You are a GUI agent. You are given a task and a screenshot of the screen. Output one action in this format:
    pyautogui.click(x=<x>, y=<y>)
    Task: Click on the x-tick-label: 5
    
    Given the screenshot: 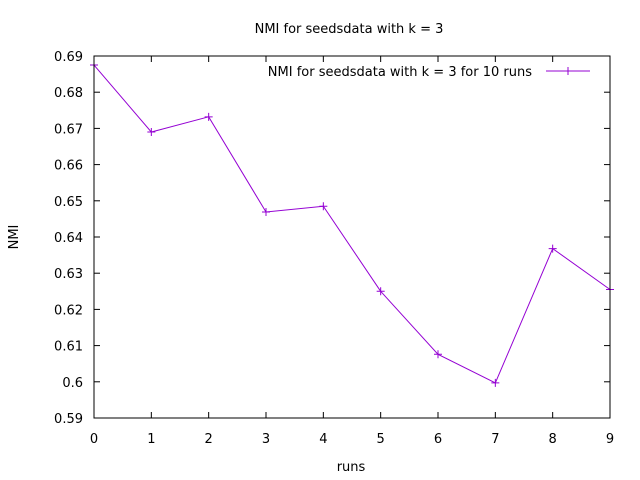 What is the action you would take?
    pyautogui.click(x=381, y=439)
    